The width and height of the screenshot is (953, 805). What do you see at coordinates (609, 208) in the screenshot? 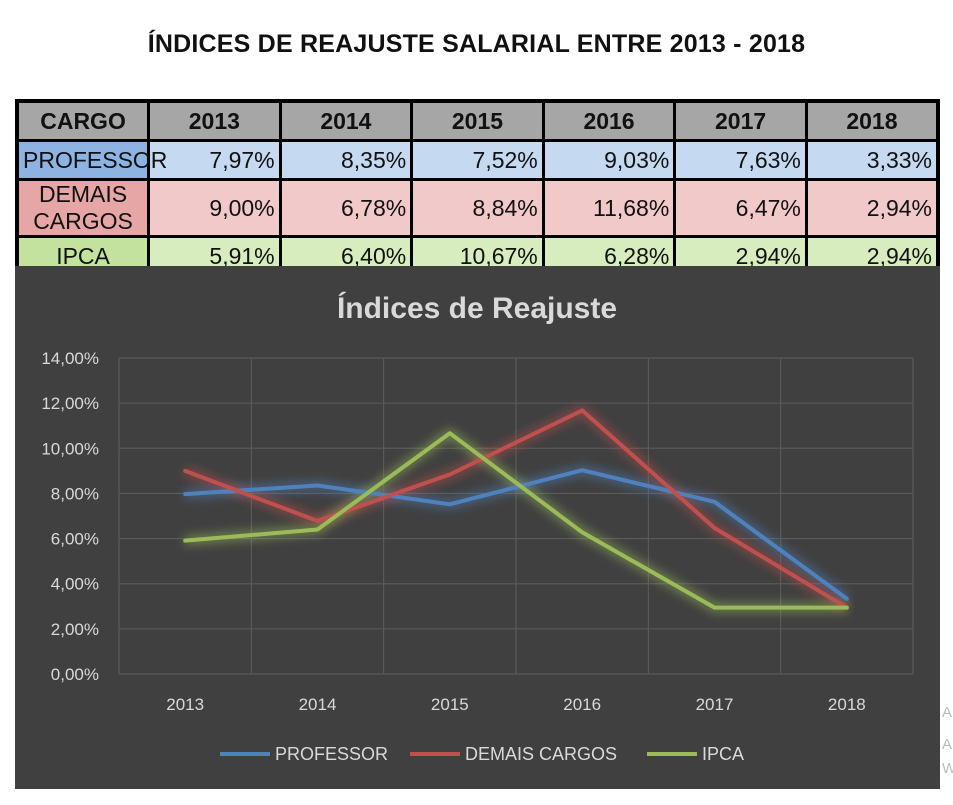
I see `table-cell: 11,68%` at bounding box center [609, 208].